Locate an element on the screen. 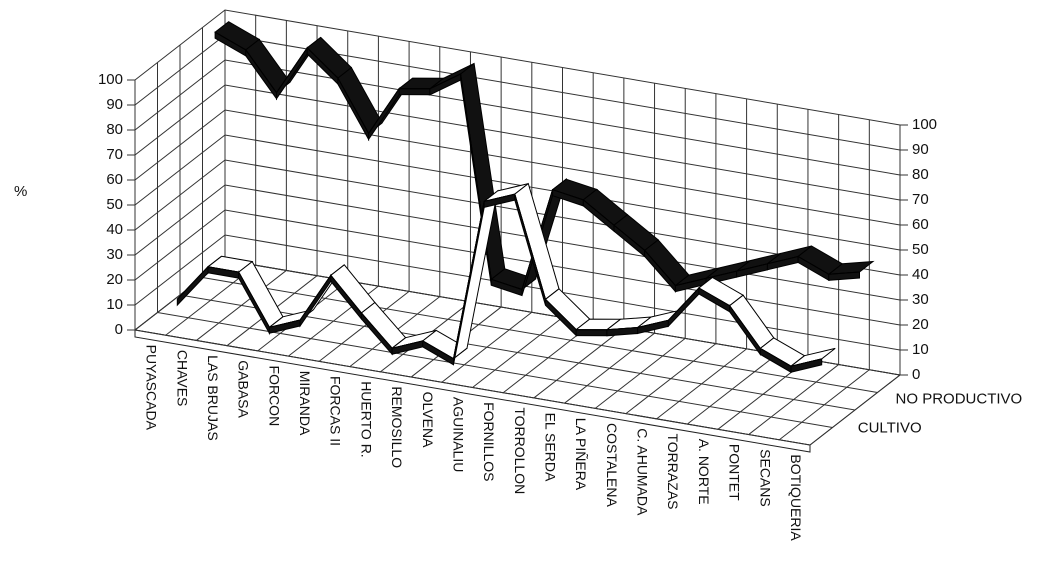  x-tick-label: TORRAZAS is located at coordinates (673, 471).